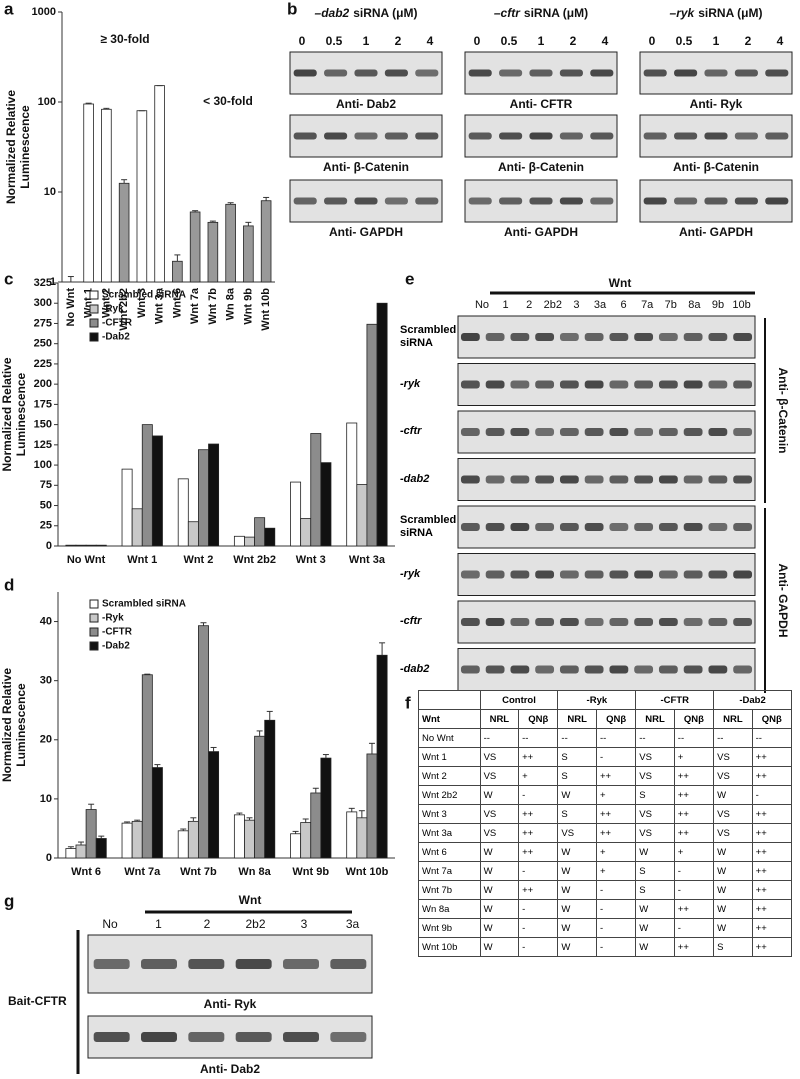 The width and height of the screenshot is (800, 1079). I want to click on lane-label: 7a, so click(647, 305).